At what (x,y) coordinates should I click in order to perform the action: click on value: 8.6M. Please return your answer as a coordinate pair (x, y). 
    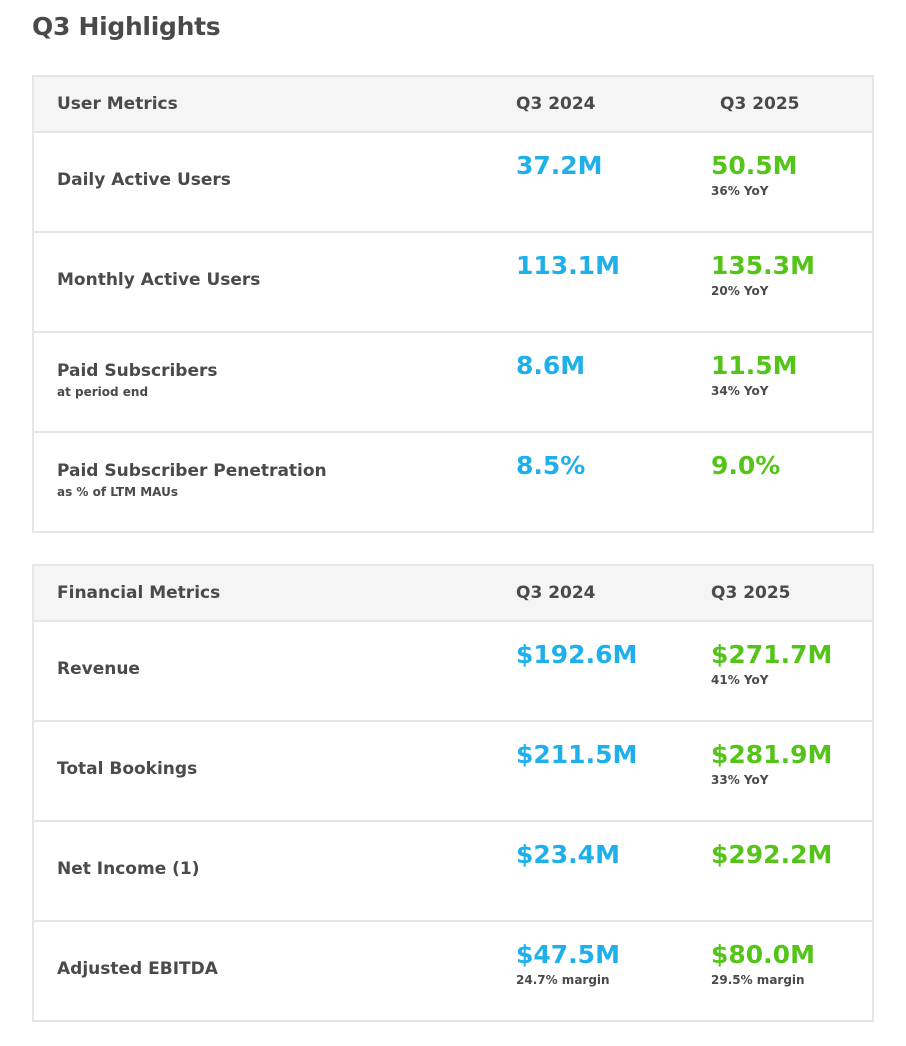
    Looking at the image, I should click on (551, 365).